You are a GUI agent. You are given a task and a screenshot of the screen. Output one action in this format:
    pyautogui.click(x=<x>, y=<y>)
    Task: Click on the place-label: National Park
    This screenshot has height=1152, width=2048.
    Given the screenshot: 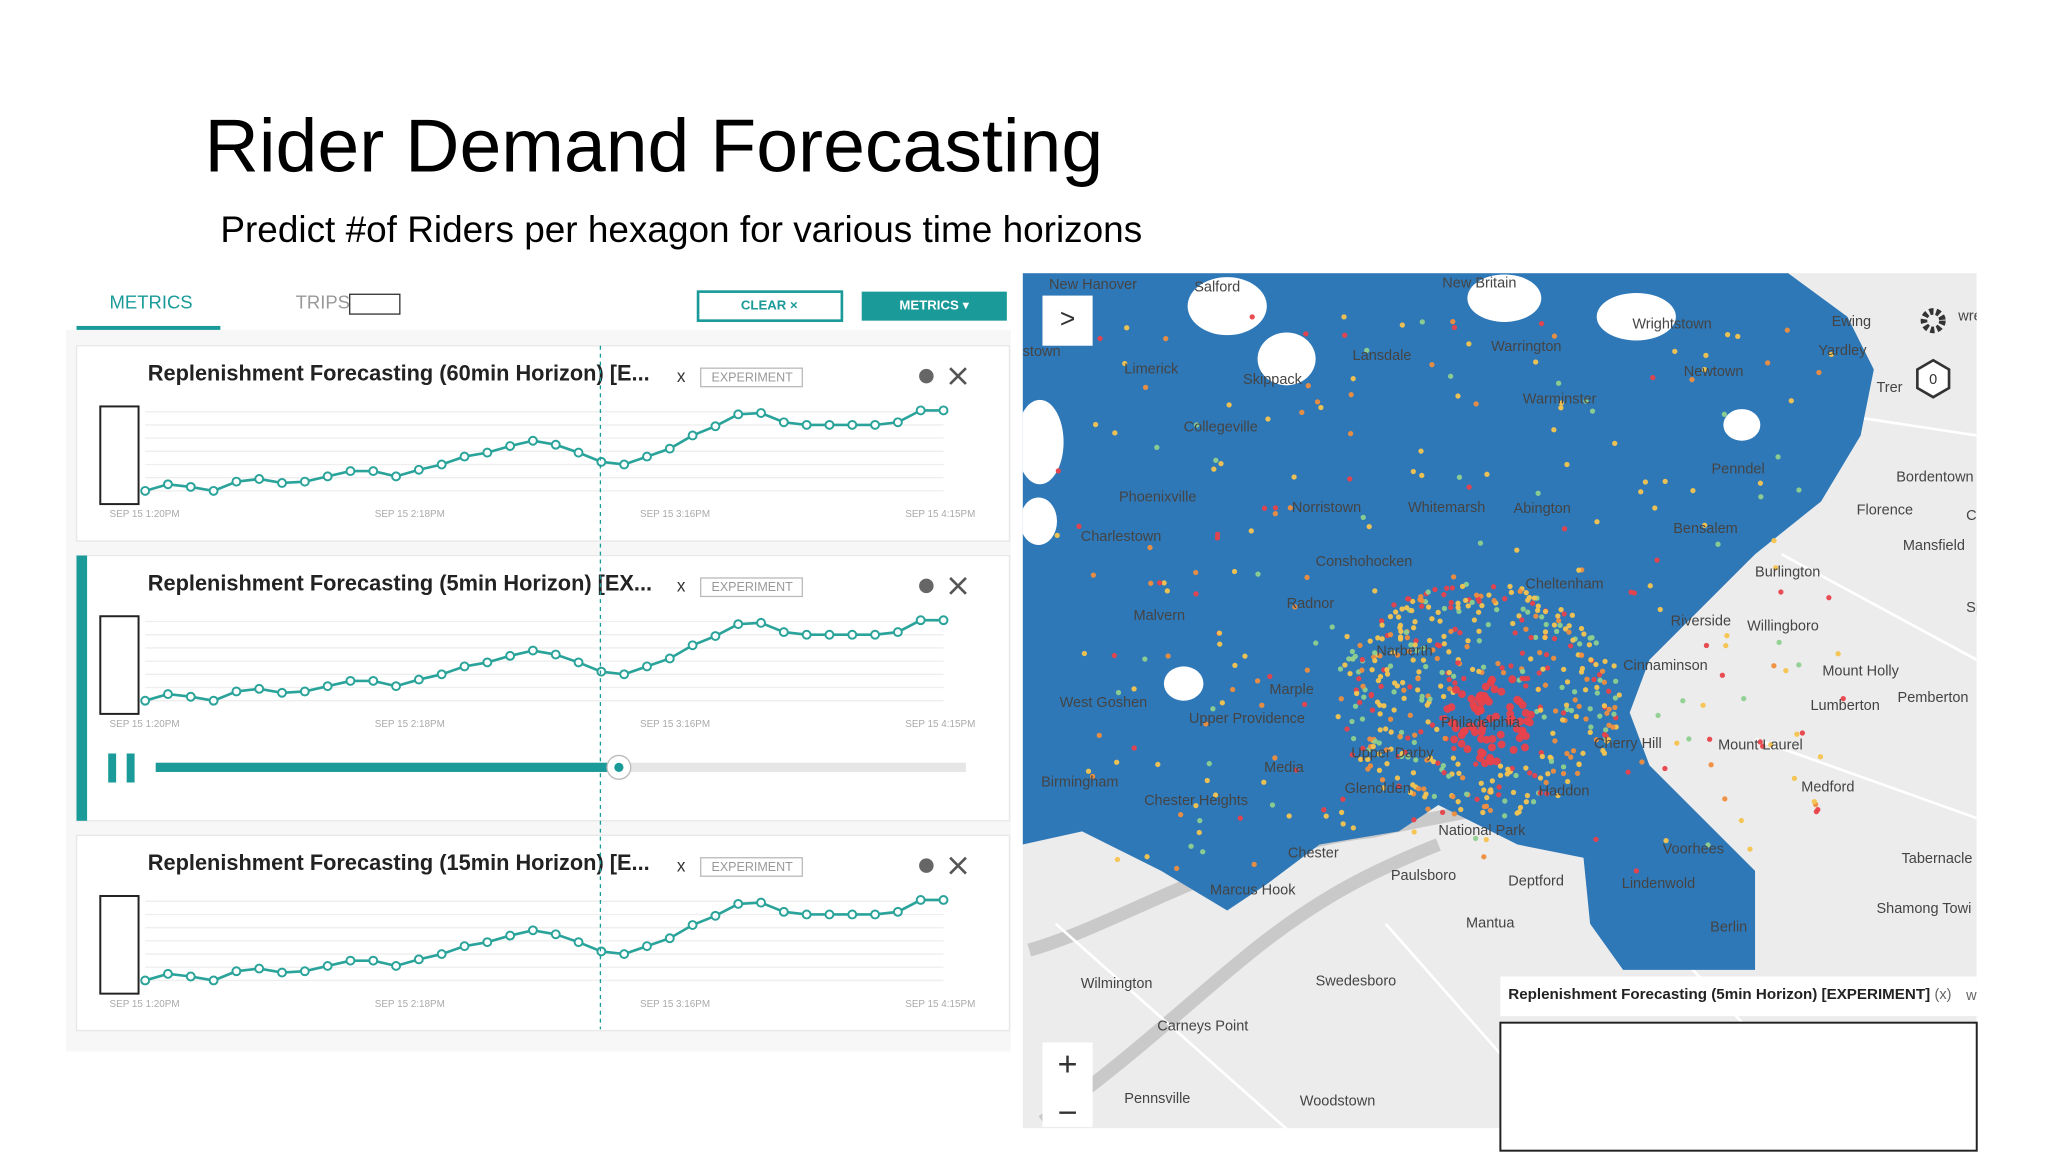 What is the action you would take?
    pyautogui.click(x=1482, y=831)
    